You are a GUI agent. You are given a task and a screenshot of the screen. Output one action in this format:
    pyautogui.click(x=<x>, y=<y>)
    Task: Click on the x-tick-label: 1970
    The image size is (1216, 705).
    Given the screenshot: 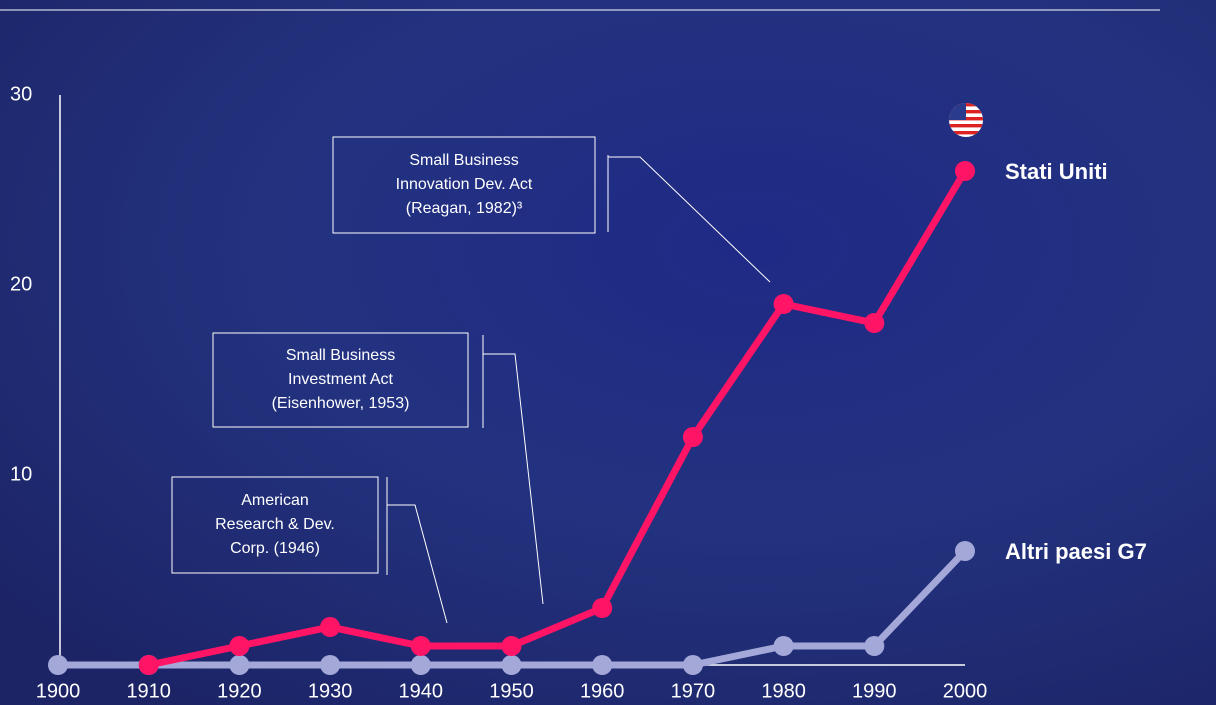 What is the action you would take?
    pyautogui.click(x=693, y=691)
    